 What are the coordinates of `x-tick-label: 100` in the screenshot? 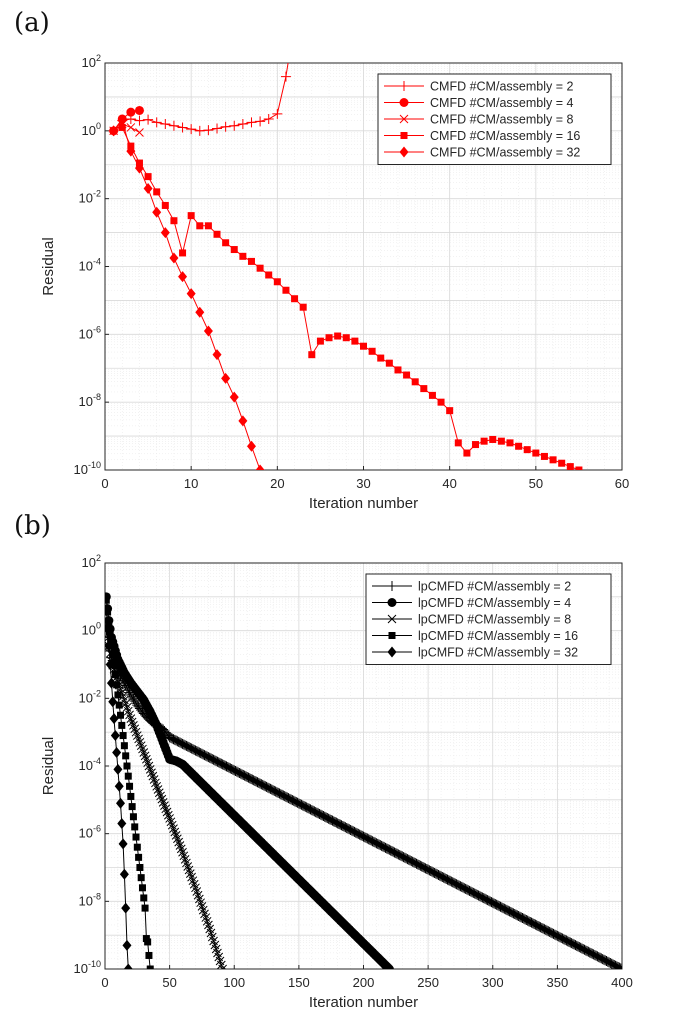 It's located at (234, 982).